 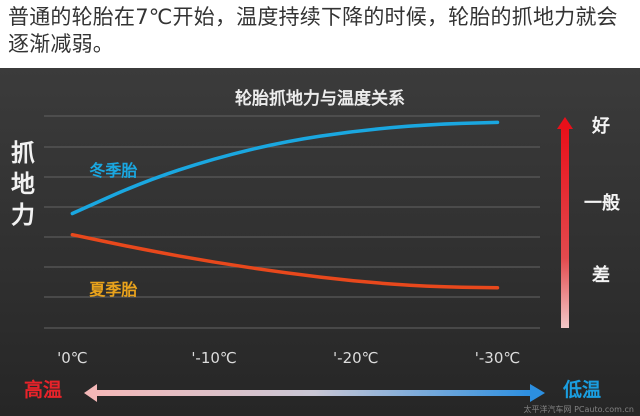 I want to click on x-tick-label: '-30℃, so click(x=497, y=358).